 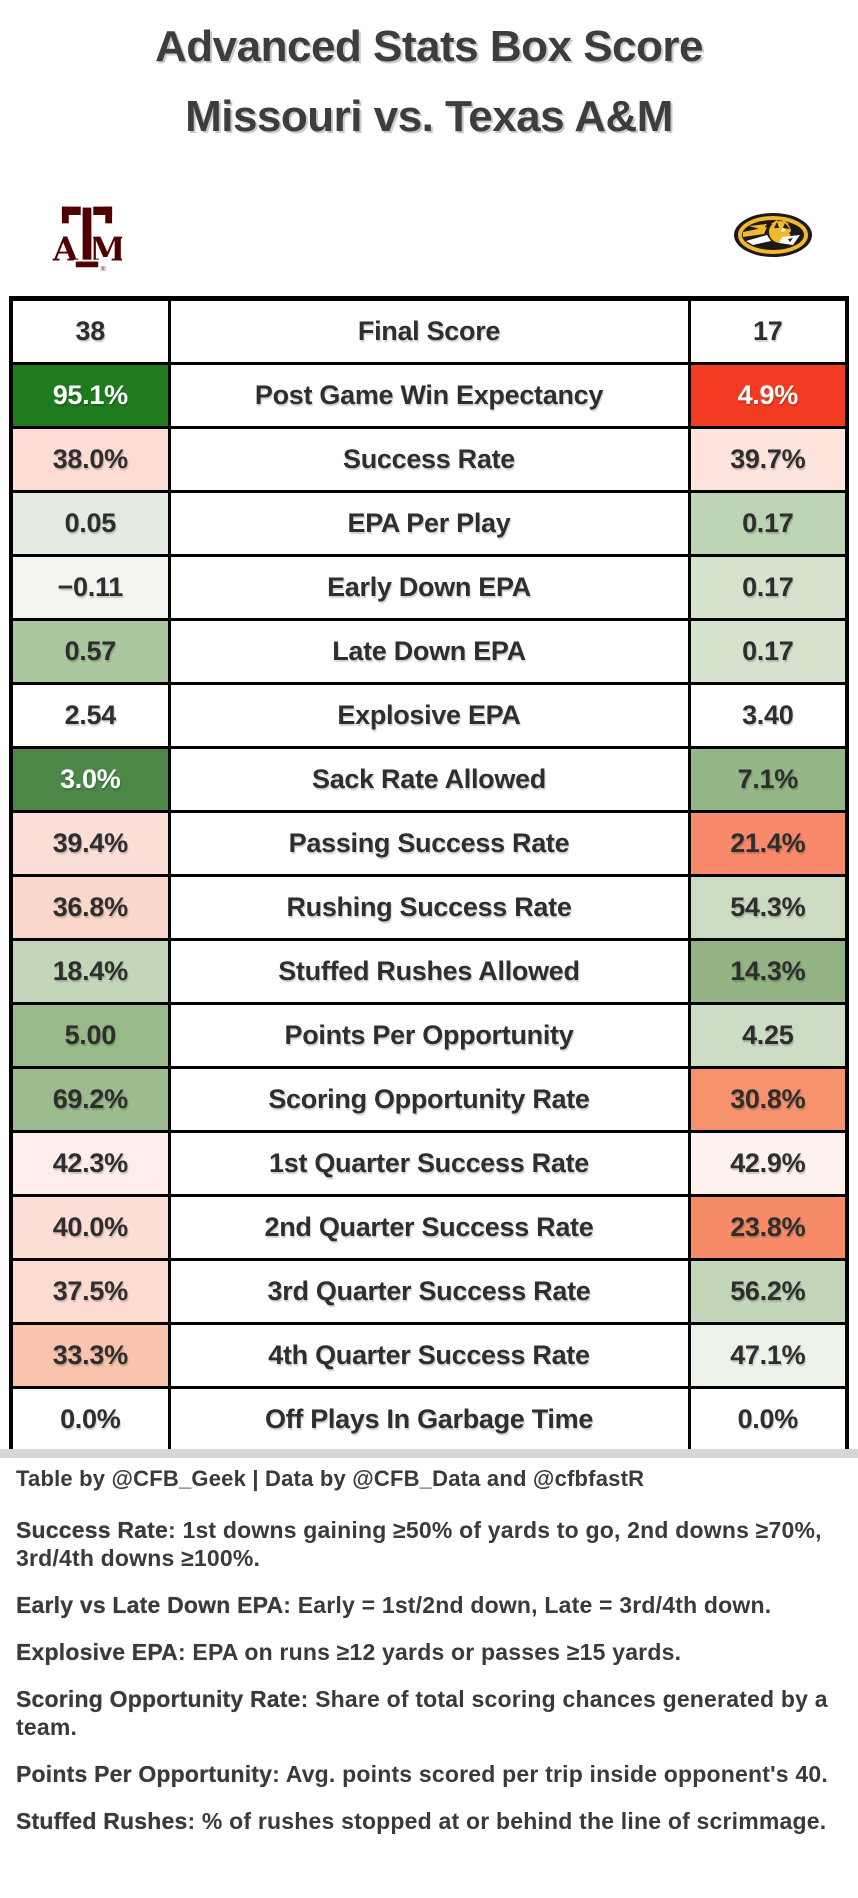 What do you see at coordinates (90, 651) in the screenshot?
I see `away-value-cell: 0.57` at bounding box center [90, 651].